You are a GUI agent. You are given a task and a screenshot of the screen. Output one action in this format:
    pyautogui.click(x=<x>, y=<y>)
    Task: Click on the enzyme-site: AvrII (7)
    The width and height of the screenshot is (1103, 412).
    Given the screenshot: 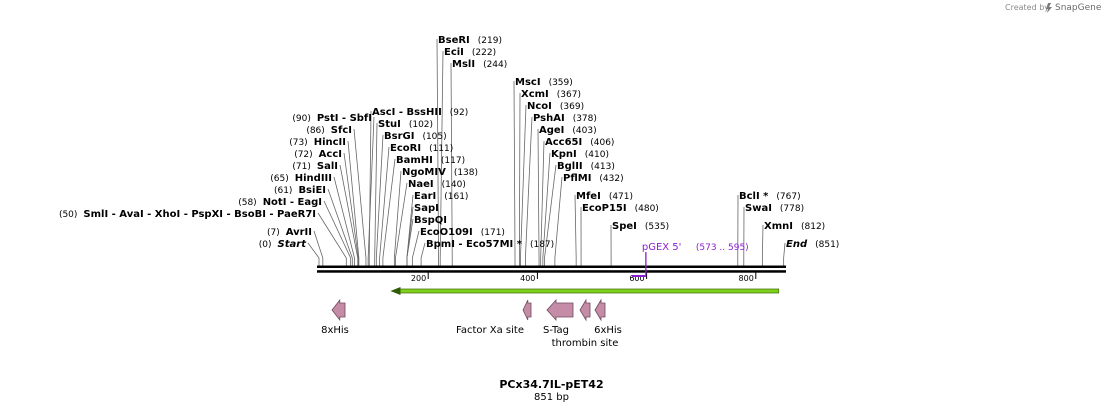 What is the action you would take?
    pyautogui.click(x=289, y=232)
    